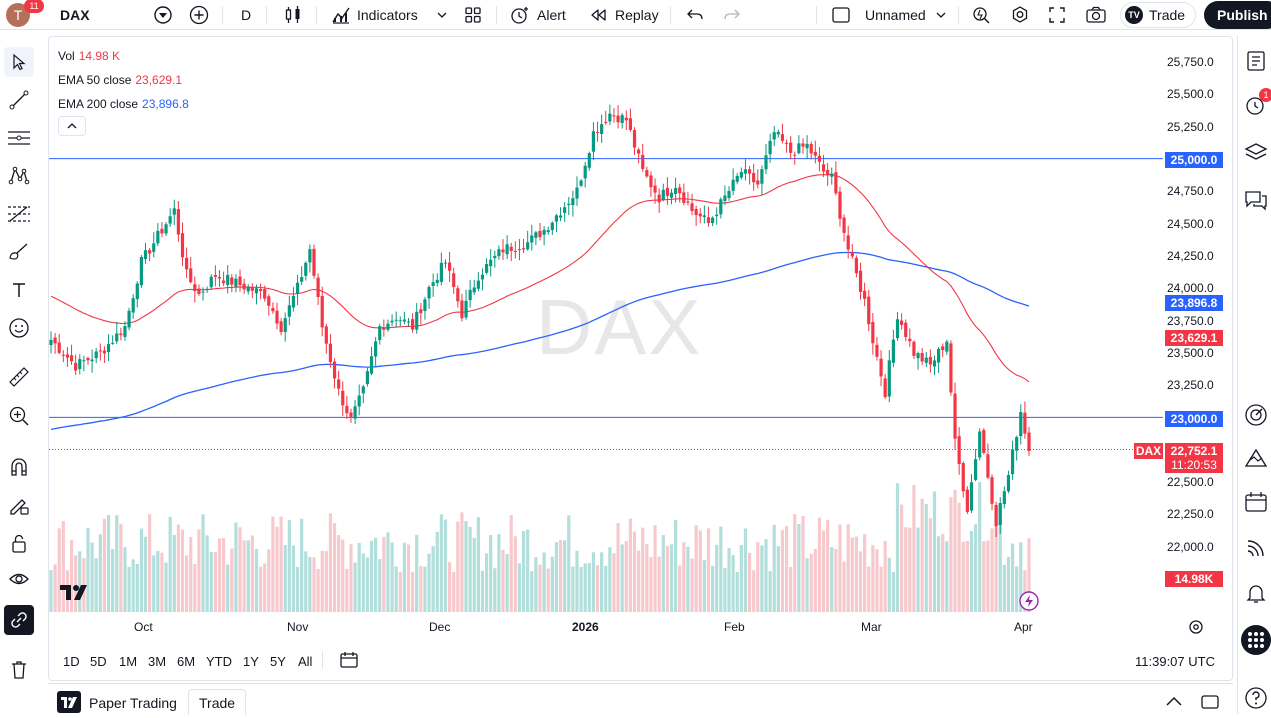  What do you see at coordinates (1256, 415) in the screenshot?
I see `ideas-target-icon` at bounding box center [1256, 415].